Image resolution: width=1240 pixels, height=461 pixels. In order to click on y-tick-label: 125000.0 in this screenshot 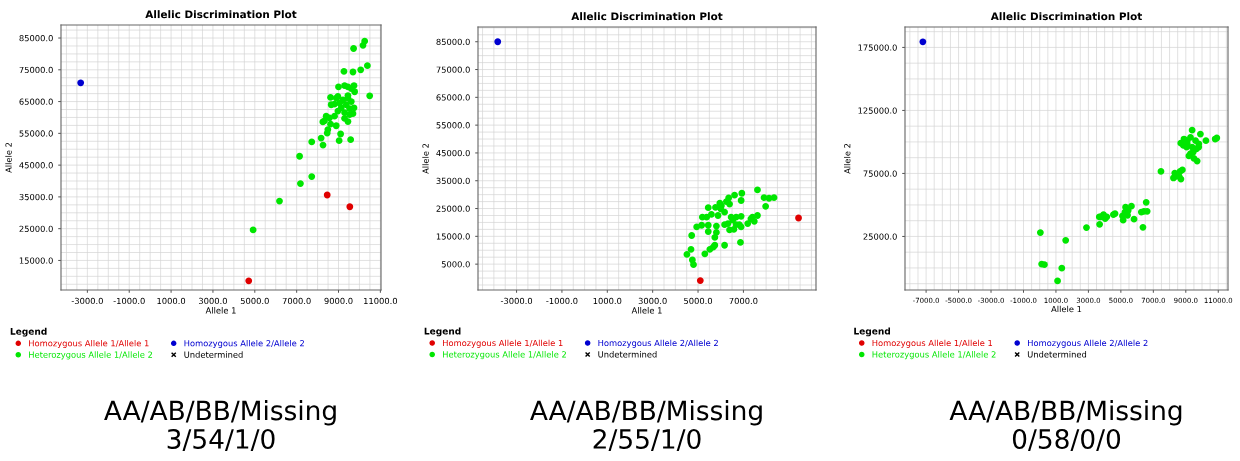, I will do `click(877, 110)`.